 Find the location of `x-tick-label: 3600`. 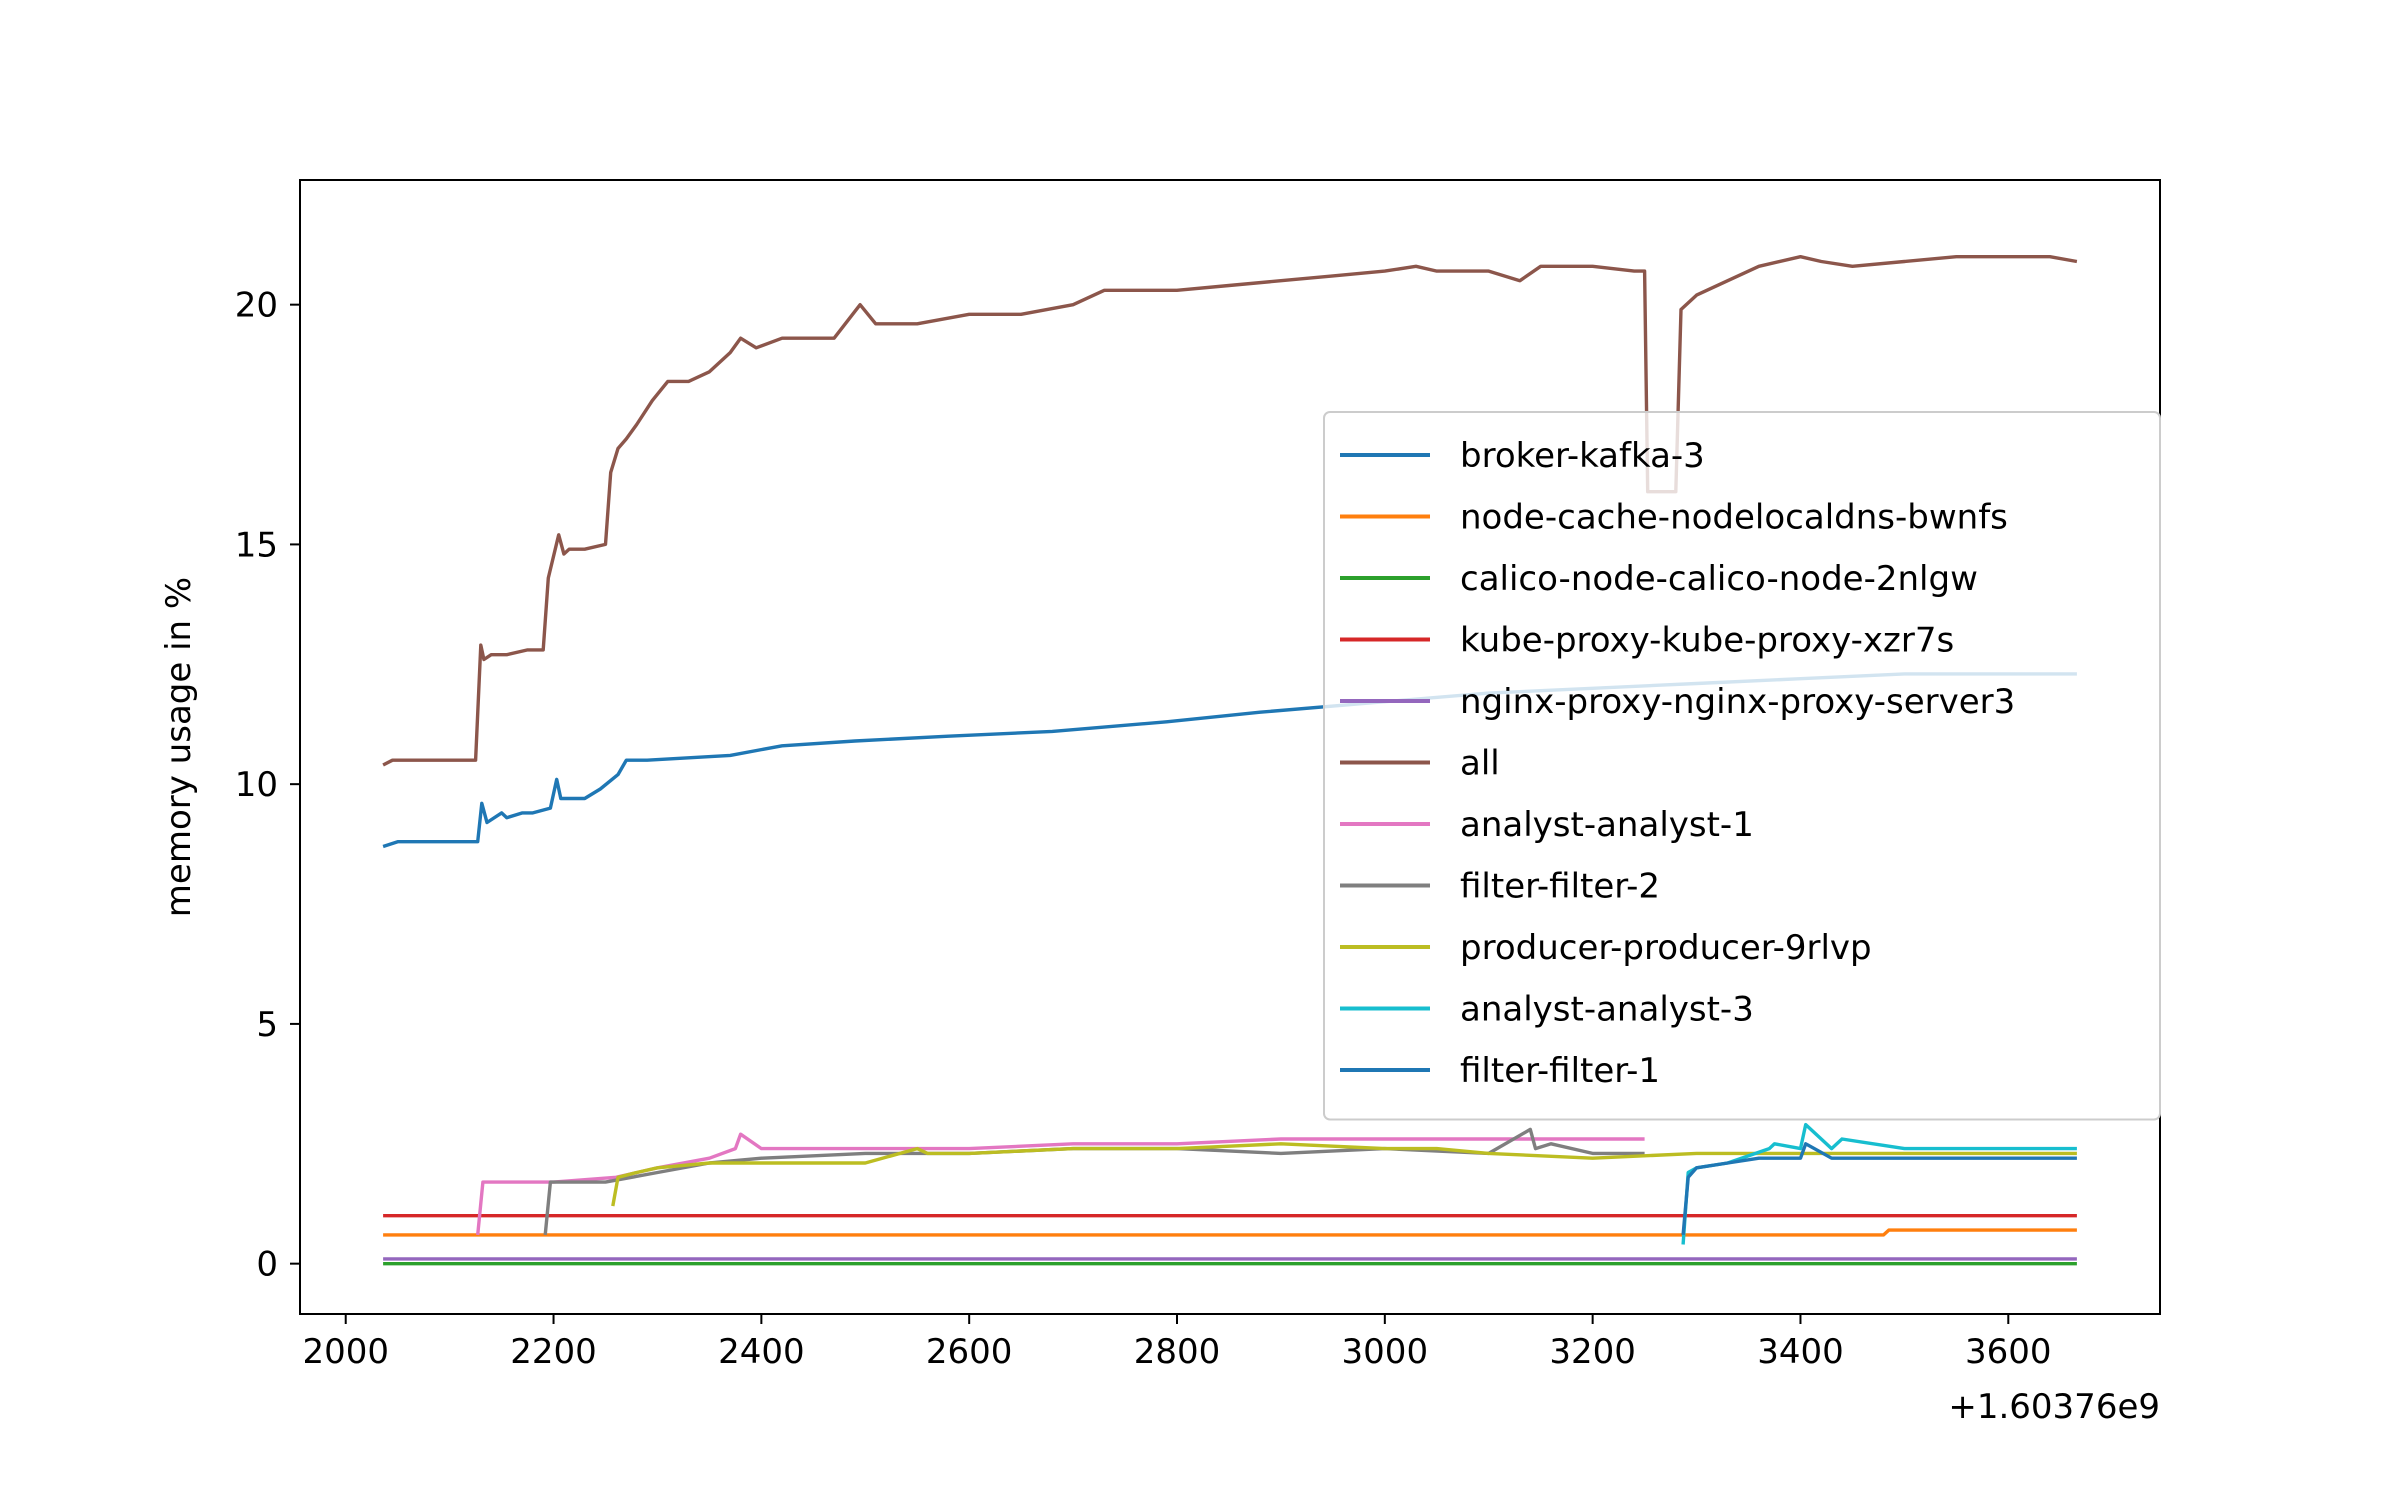

x-tick-label: 3600 is located at coordinates (2008, 1352).